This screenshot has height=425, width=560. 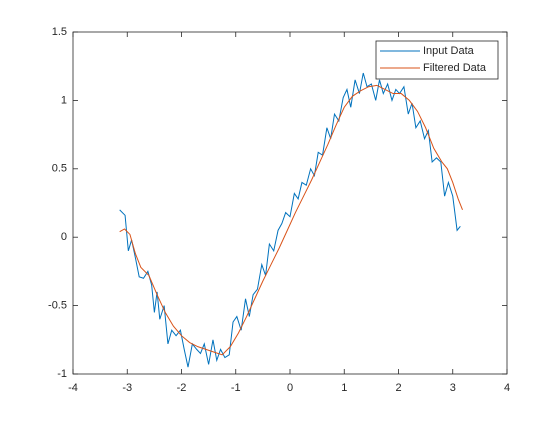 What do you see at coordinates (73, 388) in the screenshot?
I see `x-tick-label: -4` at bounding box center [73, 388].